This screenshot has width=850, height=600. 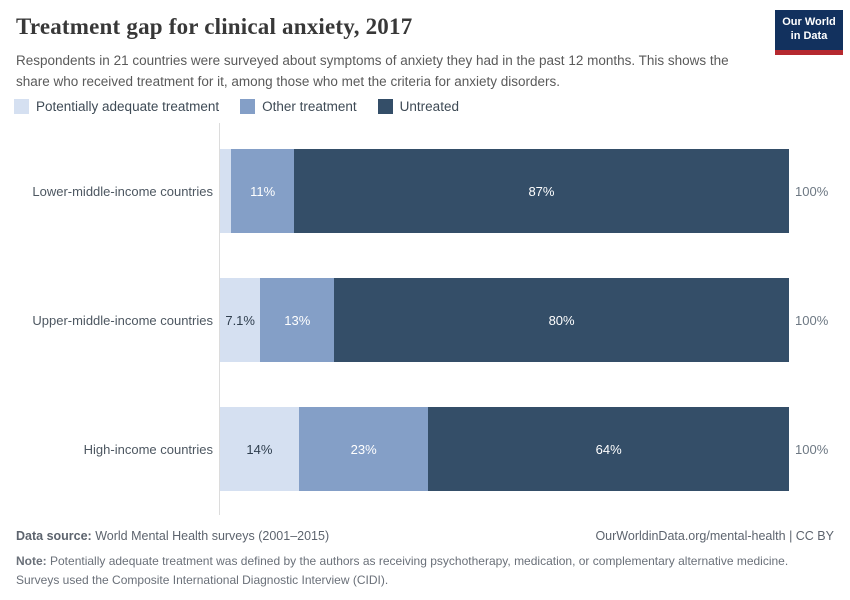 I want to click on bar-value-label: 13%, so click(x=297, y=320).